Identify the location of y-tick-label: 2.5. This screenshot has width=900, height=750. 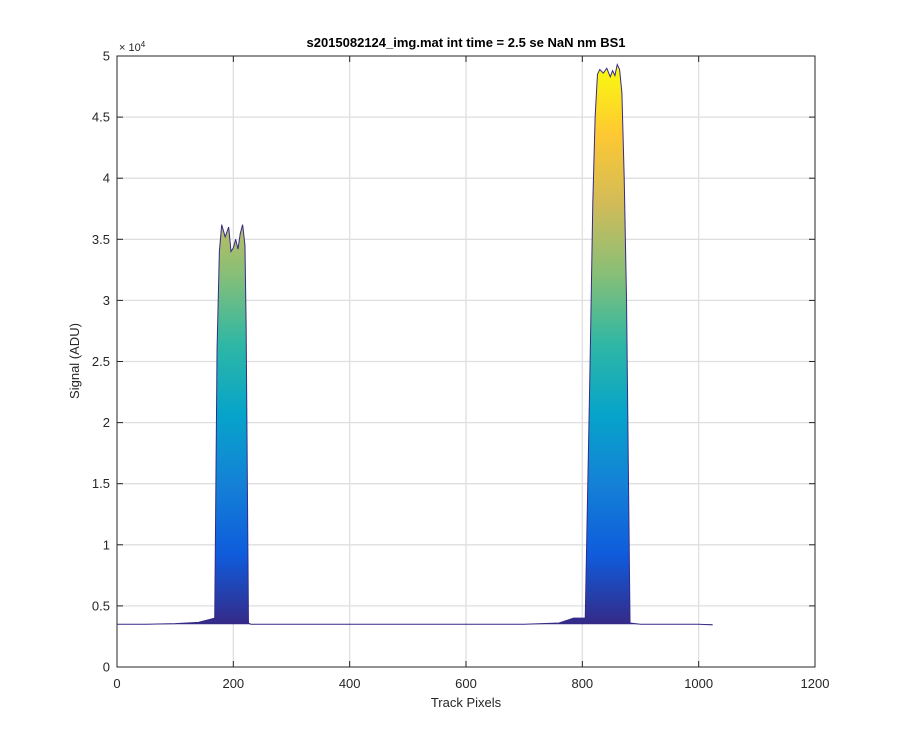
(101, 361).